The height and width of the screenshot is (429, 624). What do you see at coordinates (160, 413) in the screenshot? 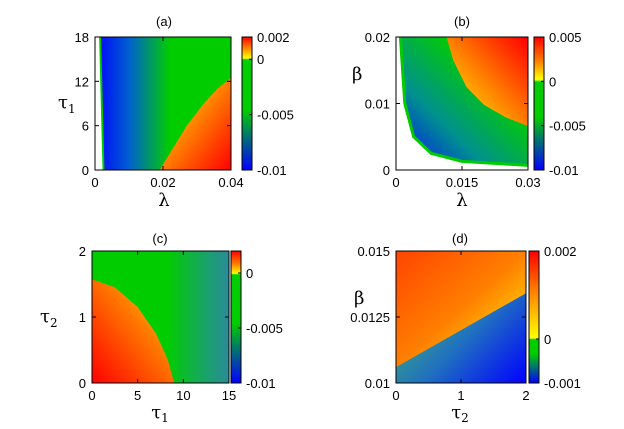
I see `x-axis-label: τ1` at bounding box center [160, 413].